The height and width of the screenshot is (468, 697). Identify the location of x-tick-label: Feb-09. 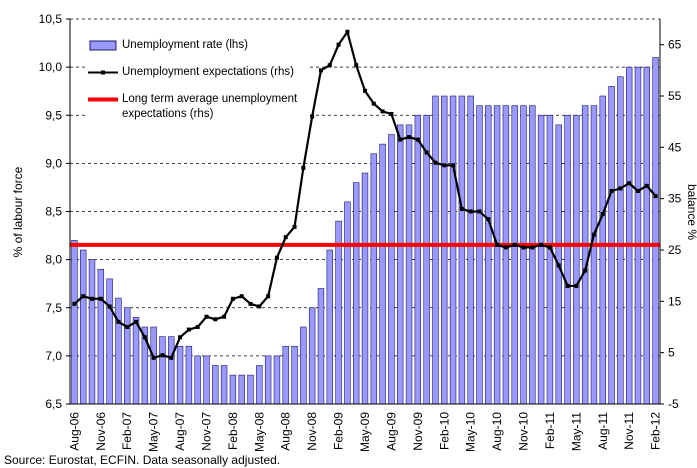
(339, 431).